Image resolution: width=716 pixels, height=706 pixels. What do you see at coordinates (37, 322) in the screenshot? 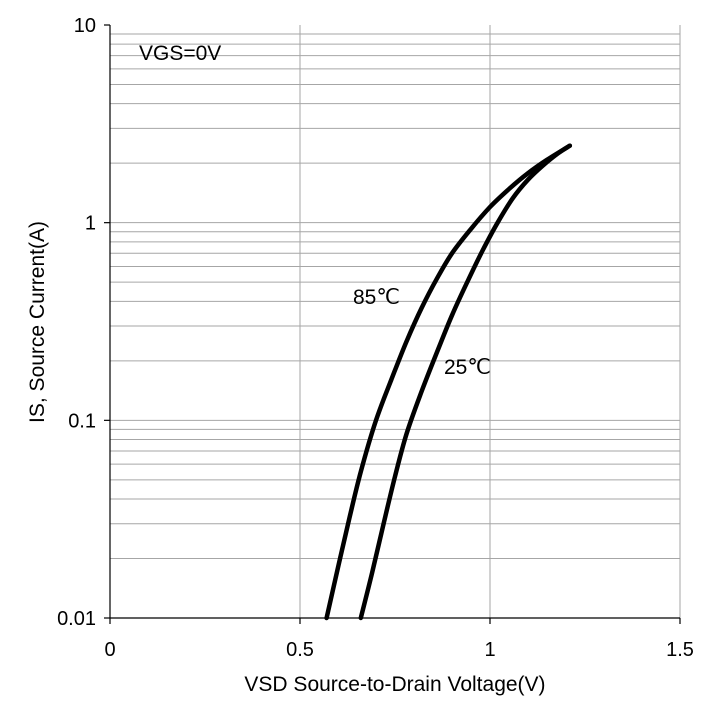
I see `y-axis-title: IS, Source Current(A)` at bounding box center [37, 322].